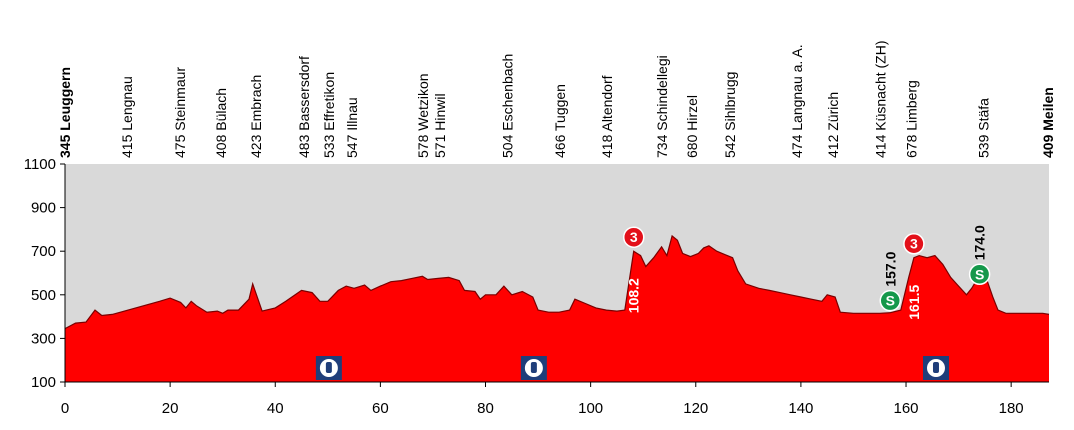 Image resolution: width=1074 pixels, height=430 pixels. What do you see at coordinates (43, 382) in the screenshot?
I see `y-tick-label: 100` at bounding box center [43, 382].